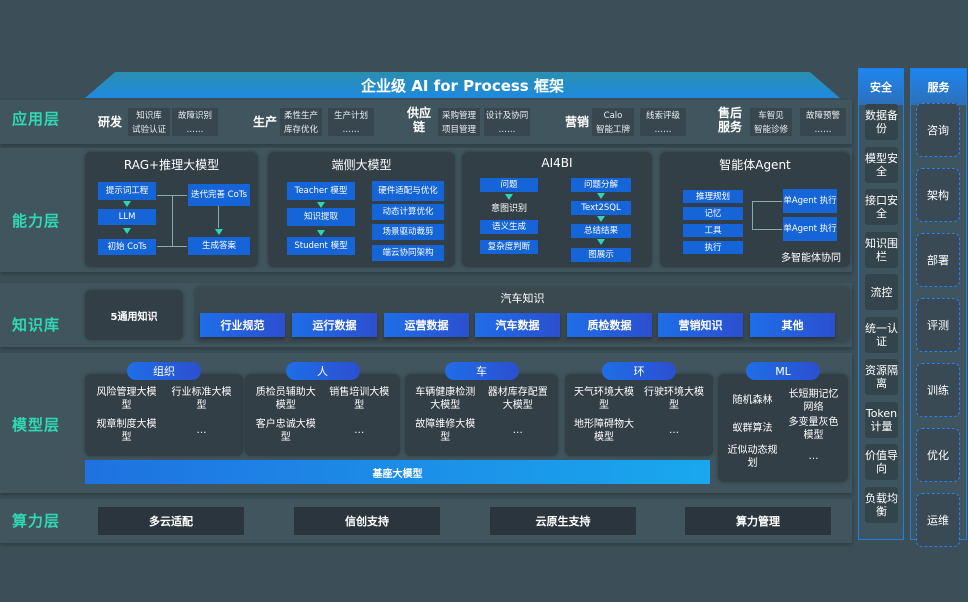 This screenshot has height=602, width=968. What do you see at coordinates (408, 212) in the screenshot?
I see `capability-box: 动态计算优化` at bounding box center [408, 212].